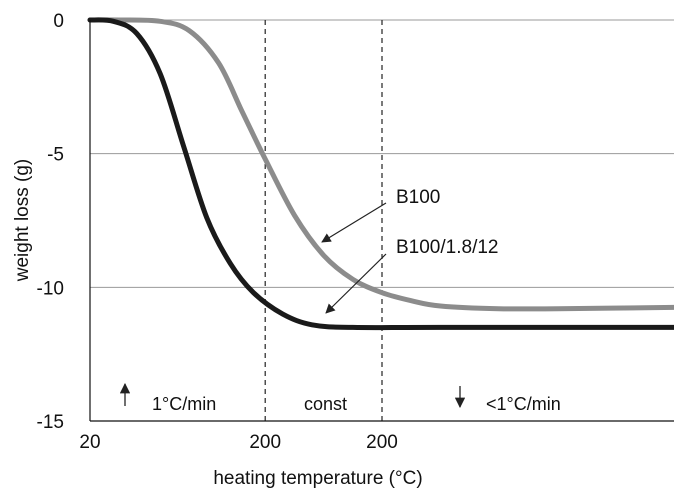 This screenshot has height=491, width=674. Describe the element at coordinates (50, 288) in the screenshot. I see `y-tick-label: -10` at that location.